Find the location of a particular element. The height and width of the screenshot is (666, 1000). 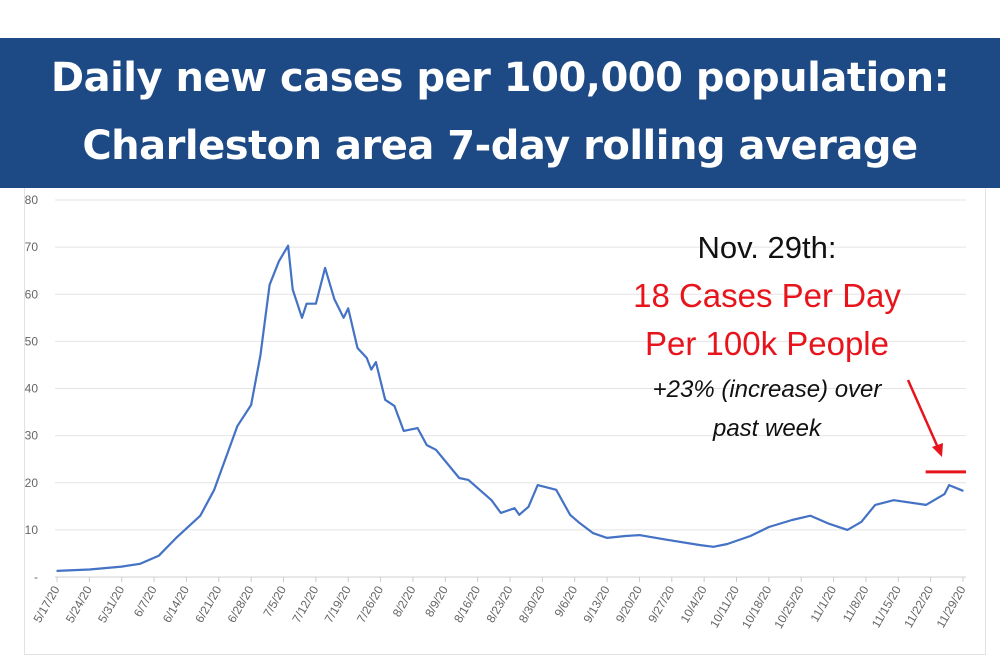

x-tick-label: 5/31/20 is located at coordinates (111, 604).